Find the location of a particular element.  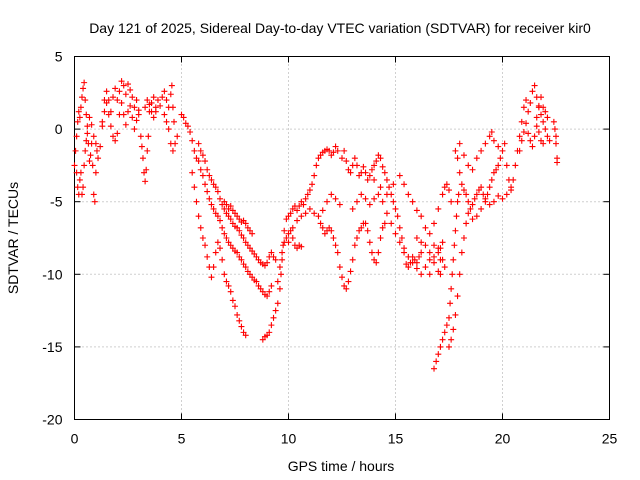

y-tick-labels: -20 -15 -10 -5 0 5 is located at coordinates (52, 238).